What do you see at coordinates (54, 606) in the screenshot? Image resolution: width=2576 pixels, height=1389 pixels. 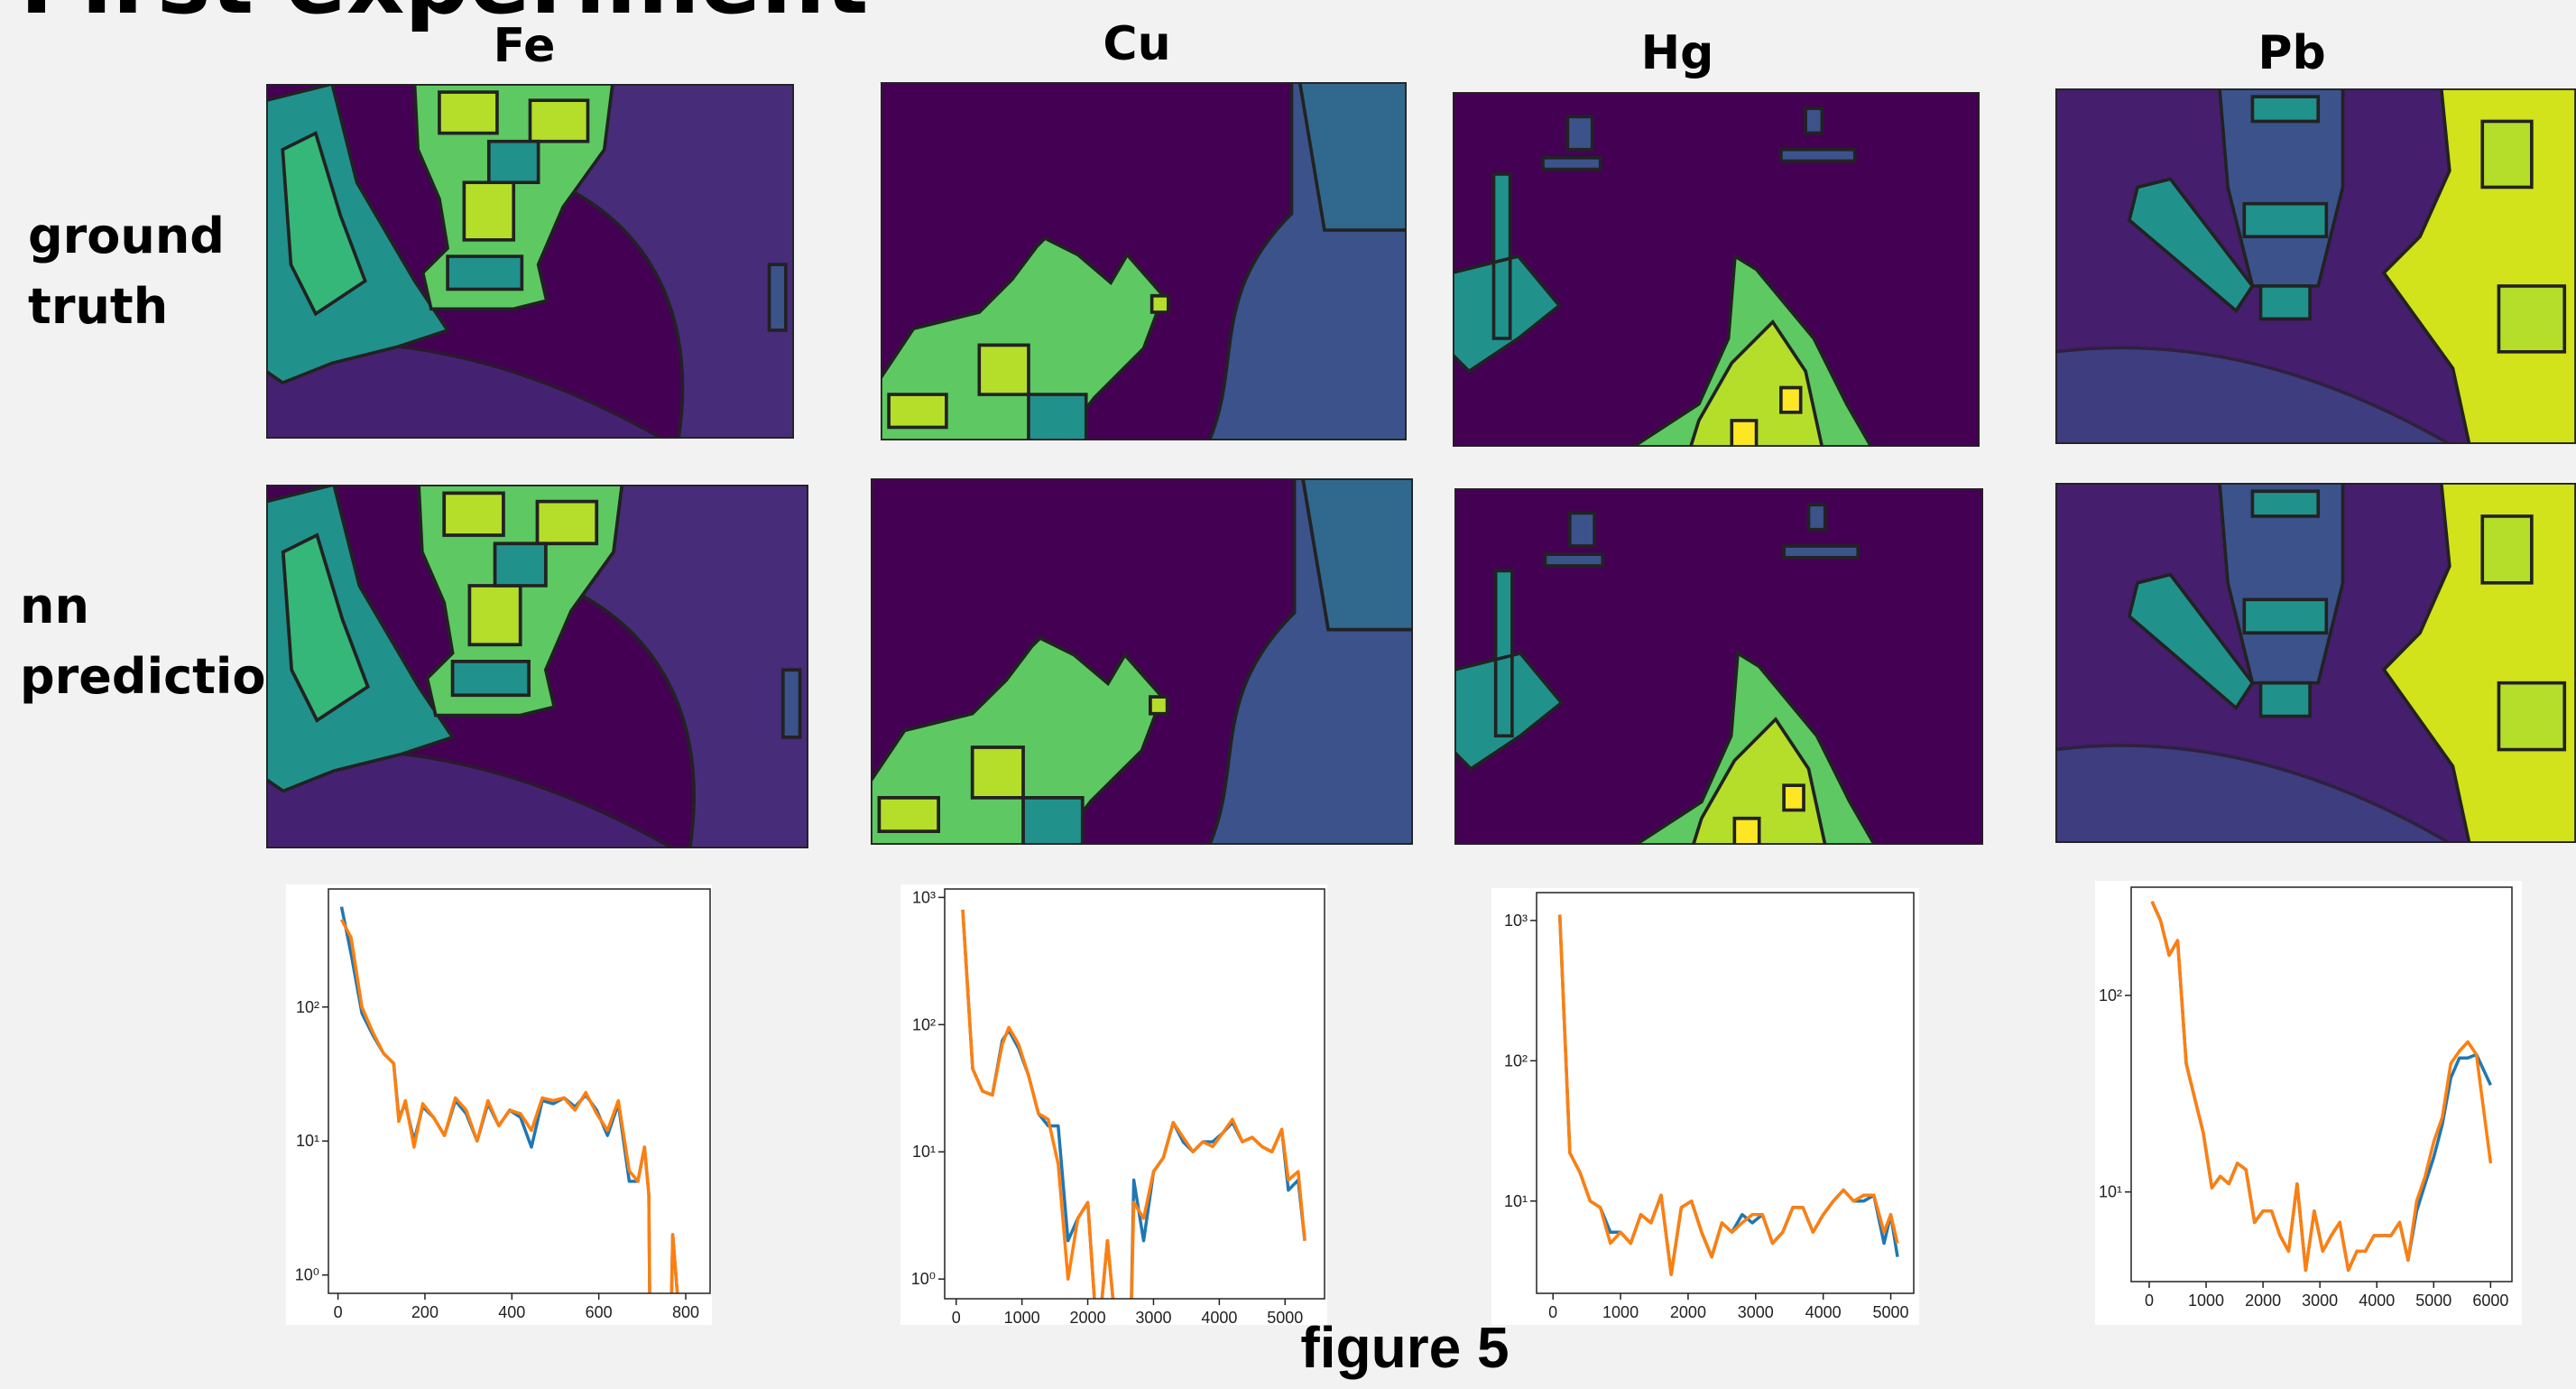 I see `row-label: nn` at bounding box center [54, 606].